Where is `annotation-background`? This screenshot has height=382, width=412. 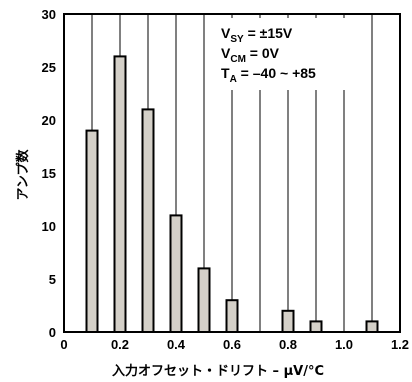 annotation-background is located at coordinates (283, 54).